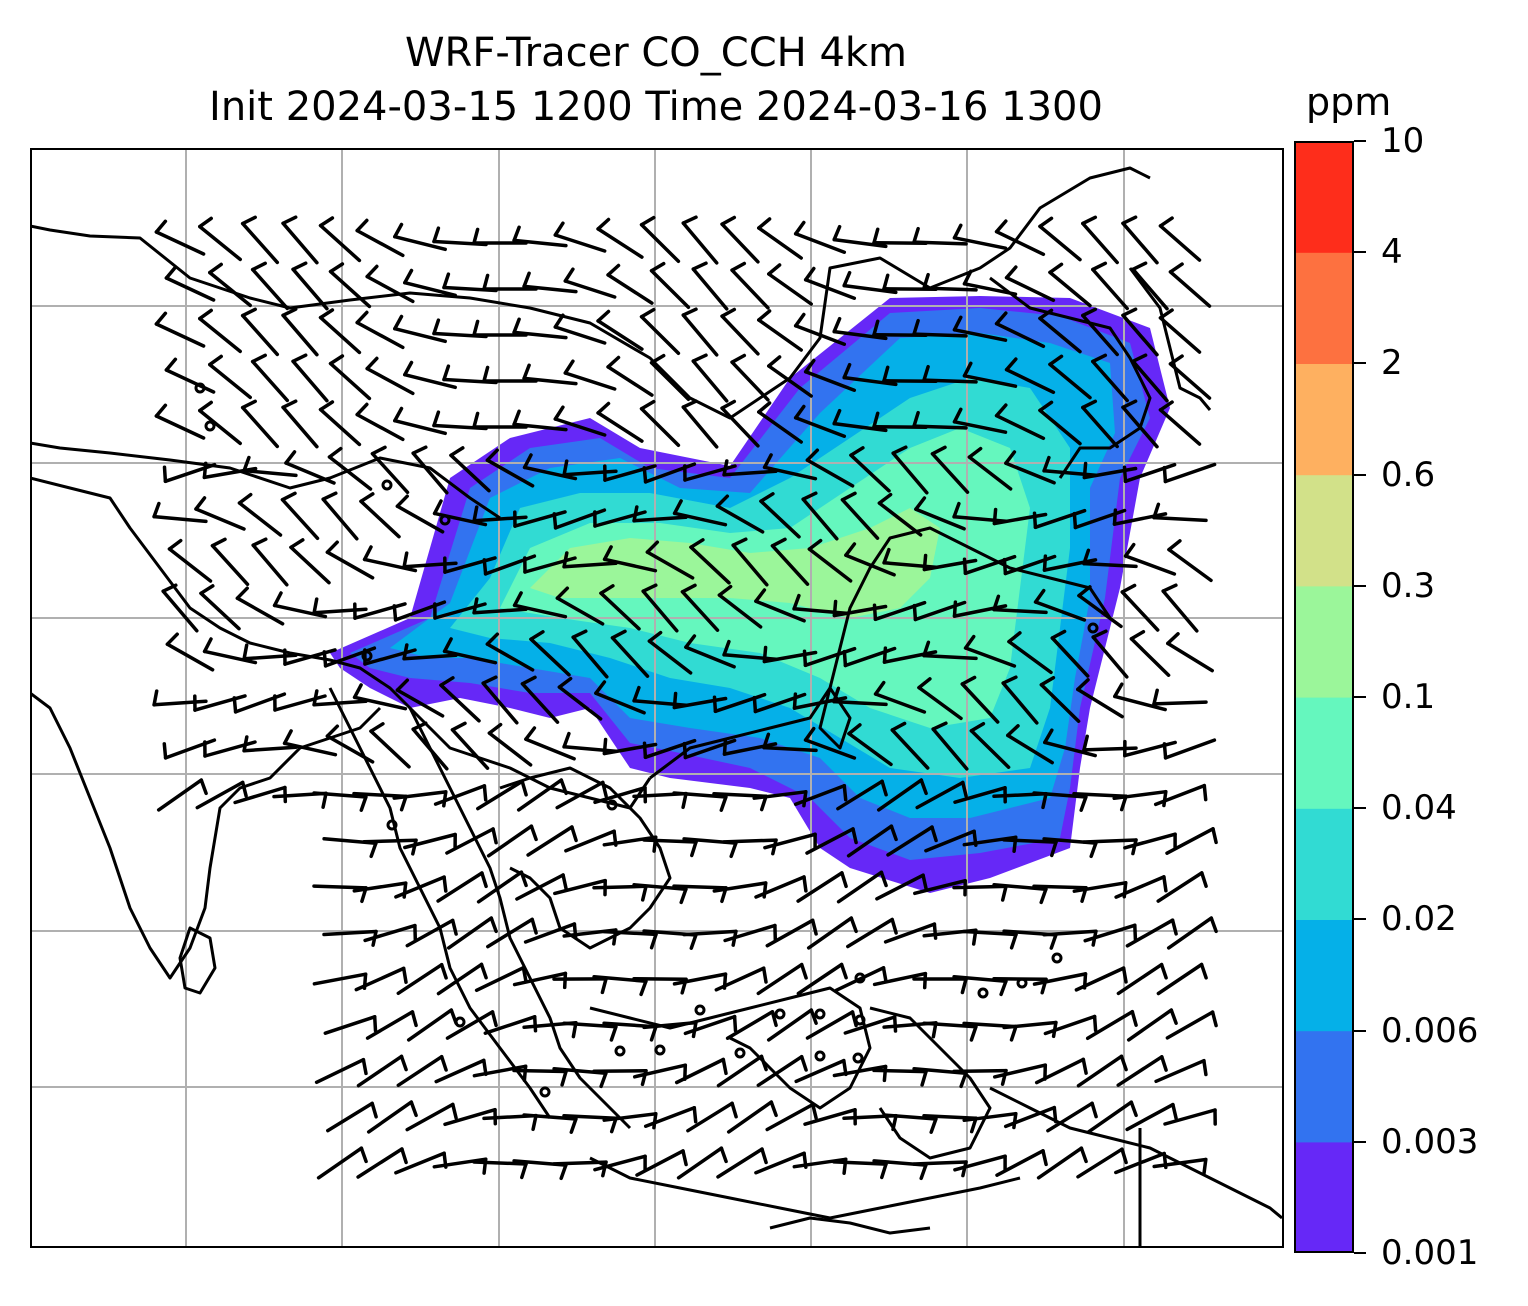 The height and width of the screenshot is (1306, 1528). Describe the element at coordinates (1408, 697) in the screenshot. I see `colorbar-tick-label: 0.1` at that location.